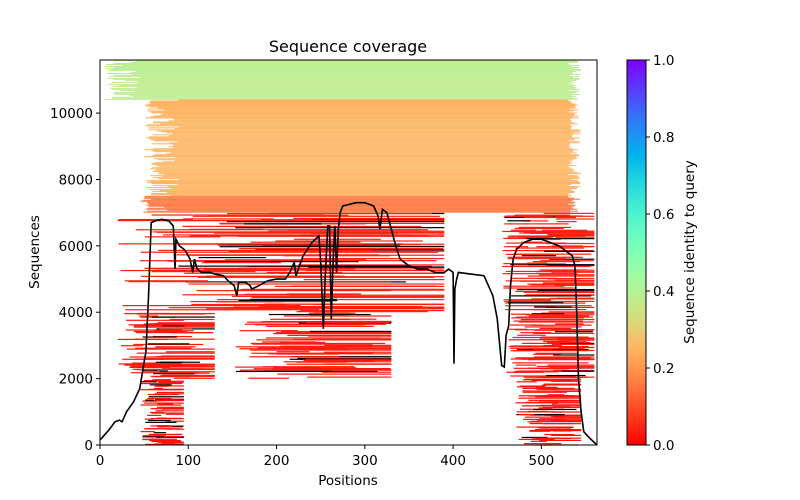 Image resolution: width=800 pixels, height=500 pixels. What do you see at coordinates (188, 461) in the screenshot?
I see `x-tick-label: 100` at bounding box center [188, 461].